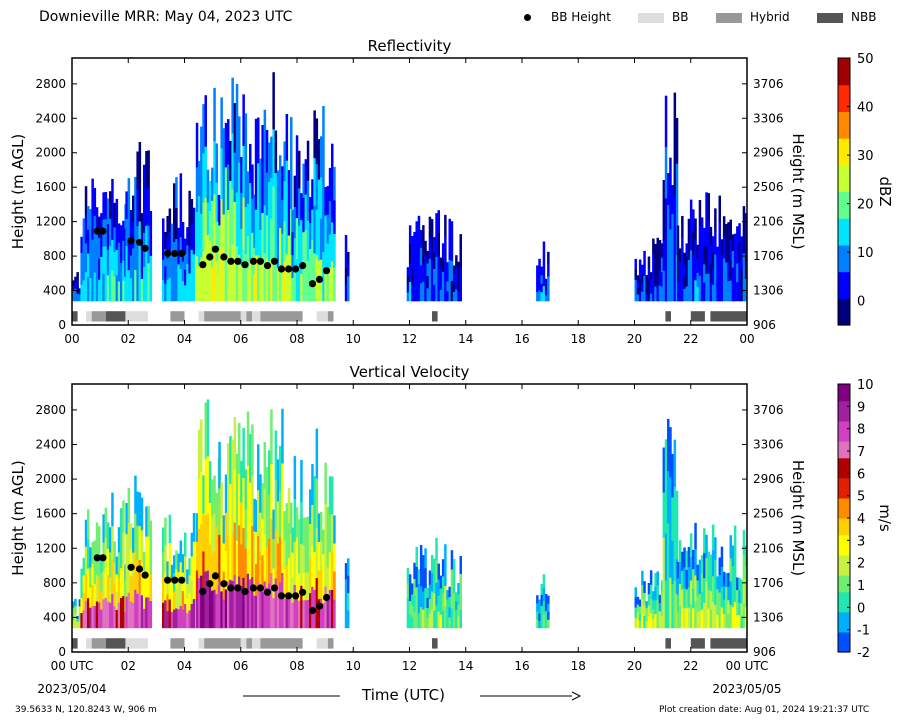 This screenshot has width=900, height=725. Describe the element at coordinates (353, 666) in the screenshot. I see `x-tick-label: 10` at that location.